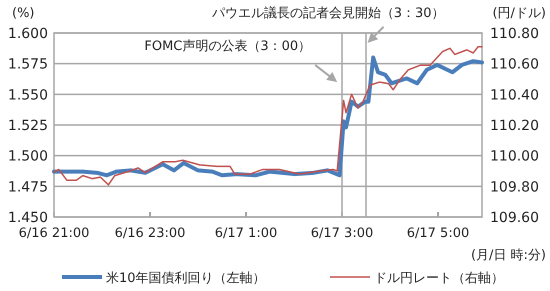  What do you see at coordinates (28, 95) in the screenshot?
I see `y-tick-label: 1.550` at bounding box center [28, 95].